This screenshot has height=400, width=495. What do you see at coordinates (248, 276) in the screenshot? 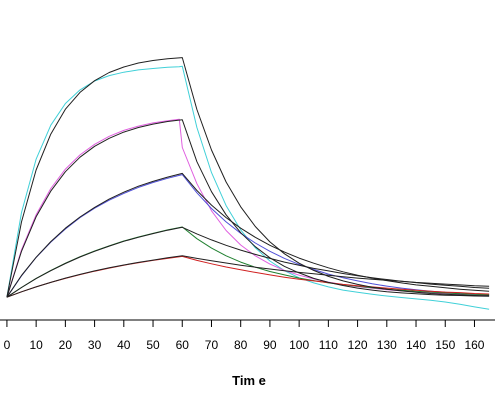
I see `series-line-10-fit` at bounding box center [248, 276].